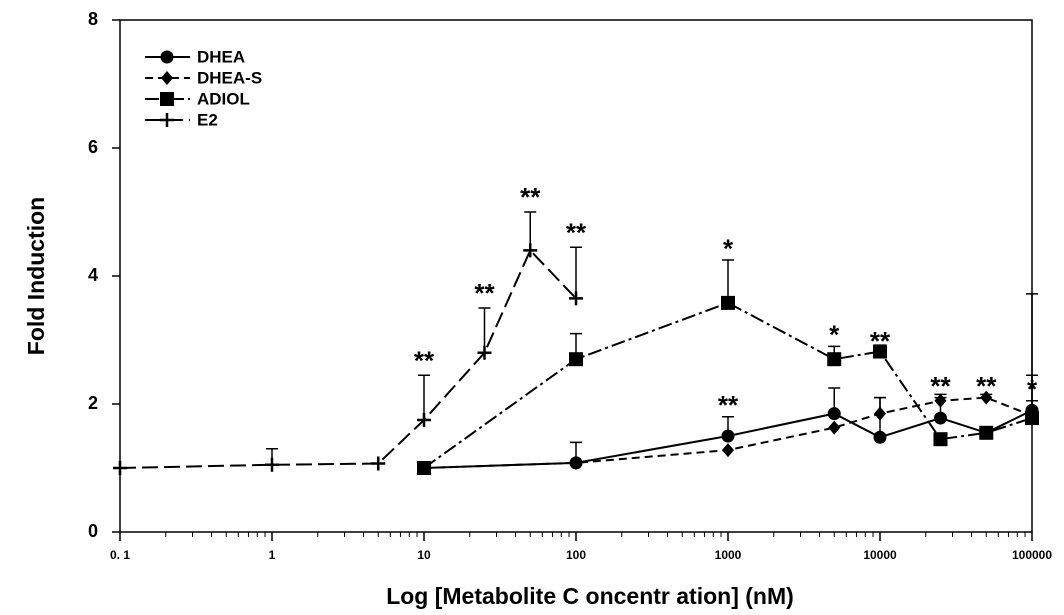  What do you see at coordinates (93, 531) in the screenshot?
I see `y-tick-label: 0` at bounding box center [93, 531].